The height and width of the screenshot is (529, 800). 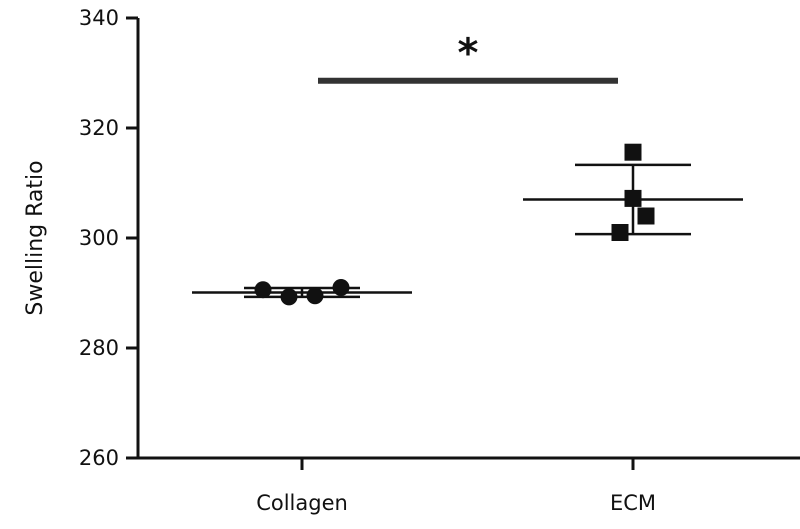 What do you see at coordinates (468, 54) in the screenshot?
I see `significance-star: *` at bounding box center [468, 54].